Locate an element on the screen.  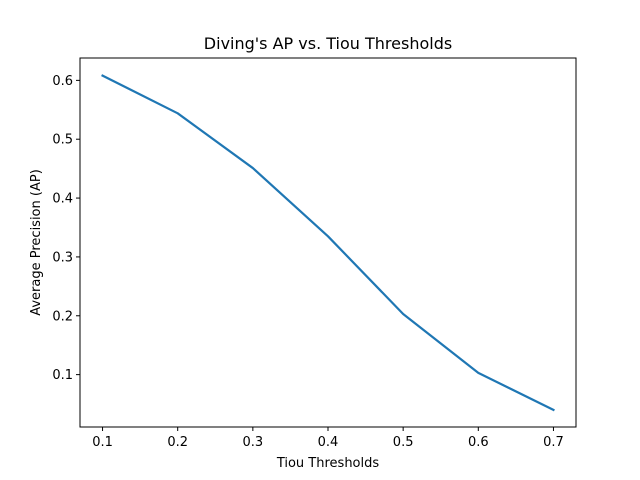
x-axis-label: Tiou Thresholds is located at coordinates (328, 463).